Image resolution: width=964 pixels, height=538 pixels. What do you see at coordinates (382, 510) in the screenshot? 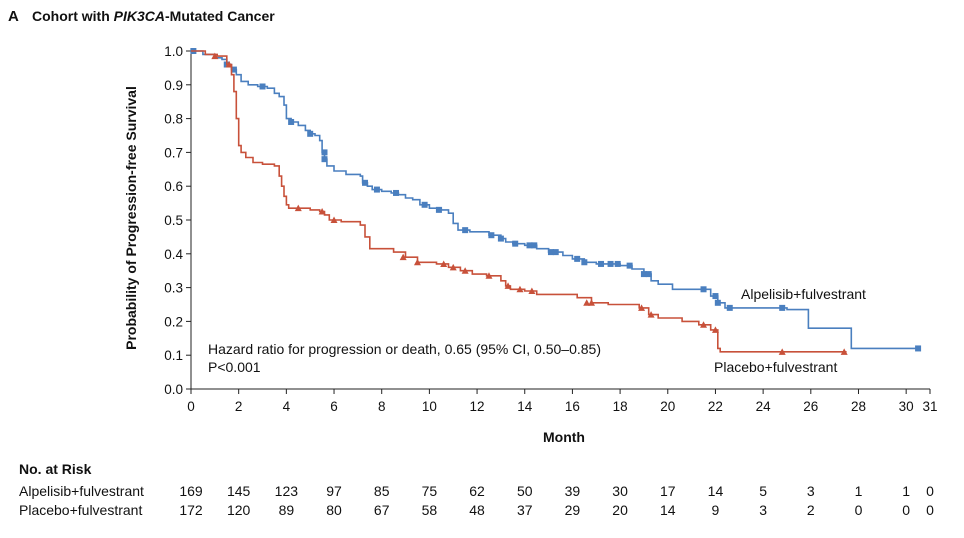
I see `risk-value: 67` at bounding box center [382, 510].